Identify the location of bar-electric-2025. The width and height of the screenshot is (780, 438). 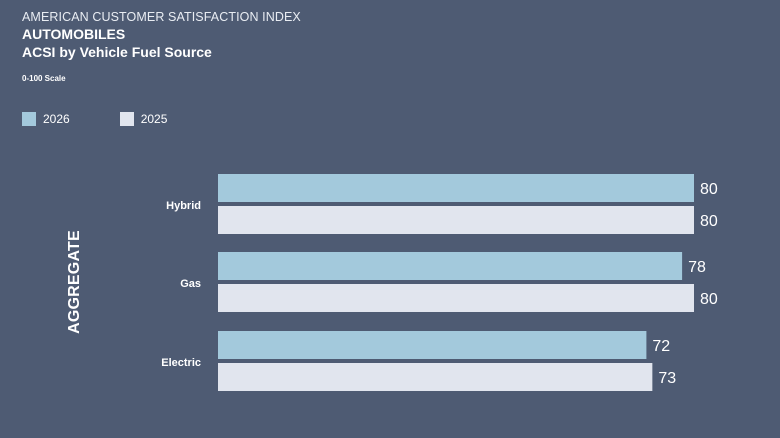
(435, 377).